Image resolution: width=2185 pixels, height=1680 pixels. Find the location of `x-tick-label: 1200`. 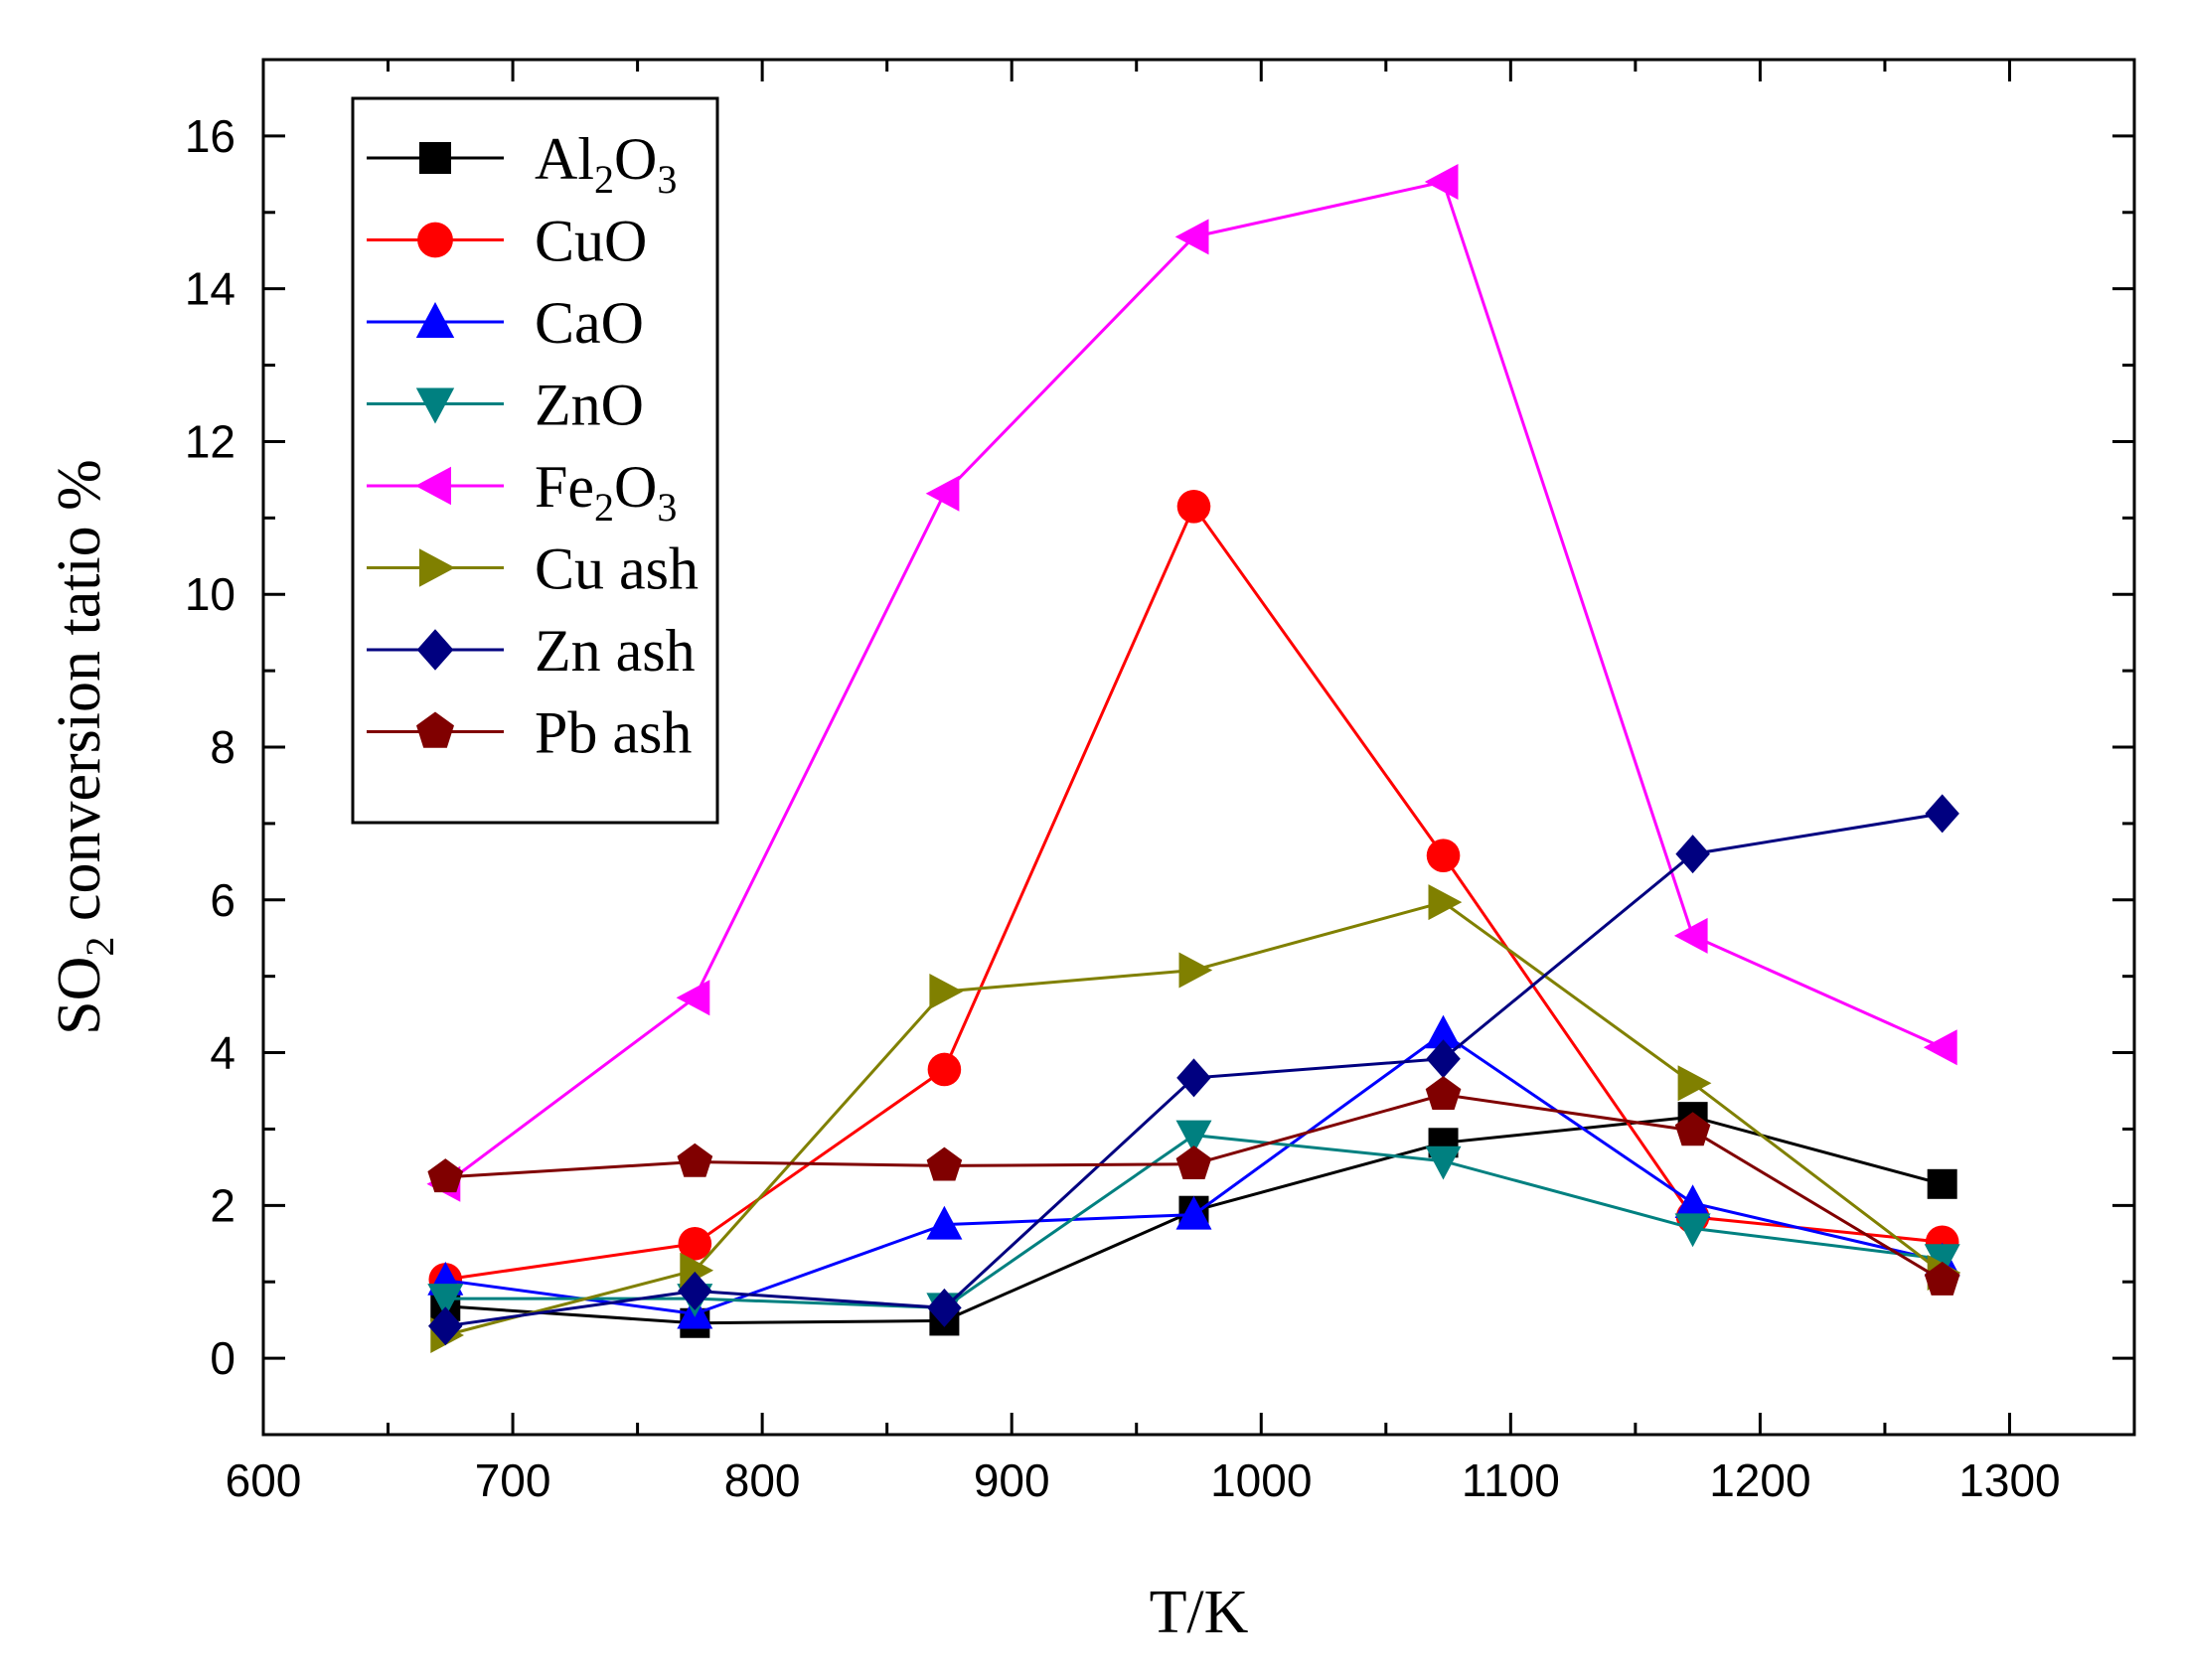

x-tick-label: 1200 is located at coordinates (1760, 1480).